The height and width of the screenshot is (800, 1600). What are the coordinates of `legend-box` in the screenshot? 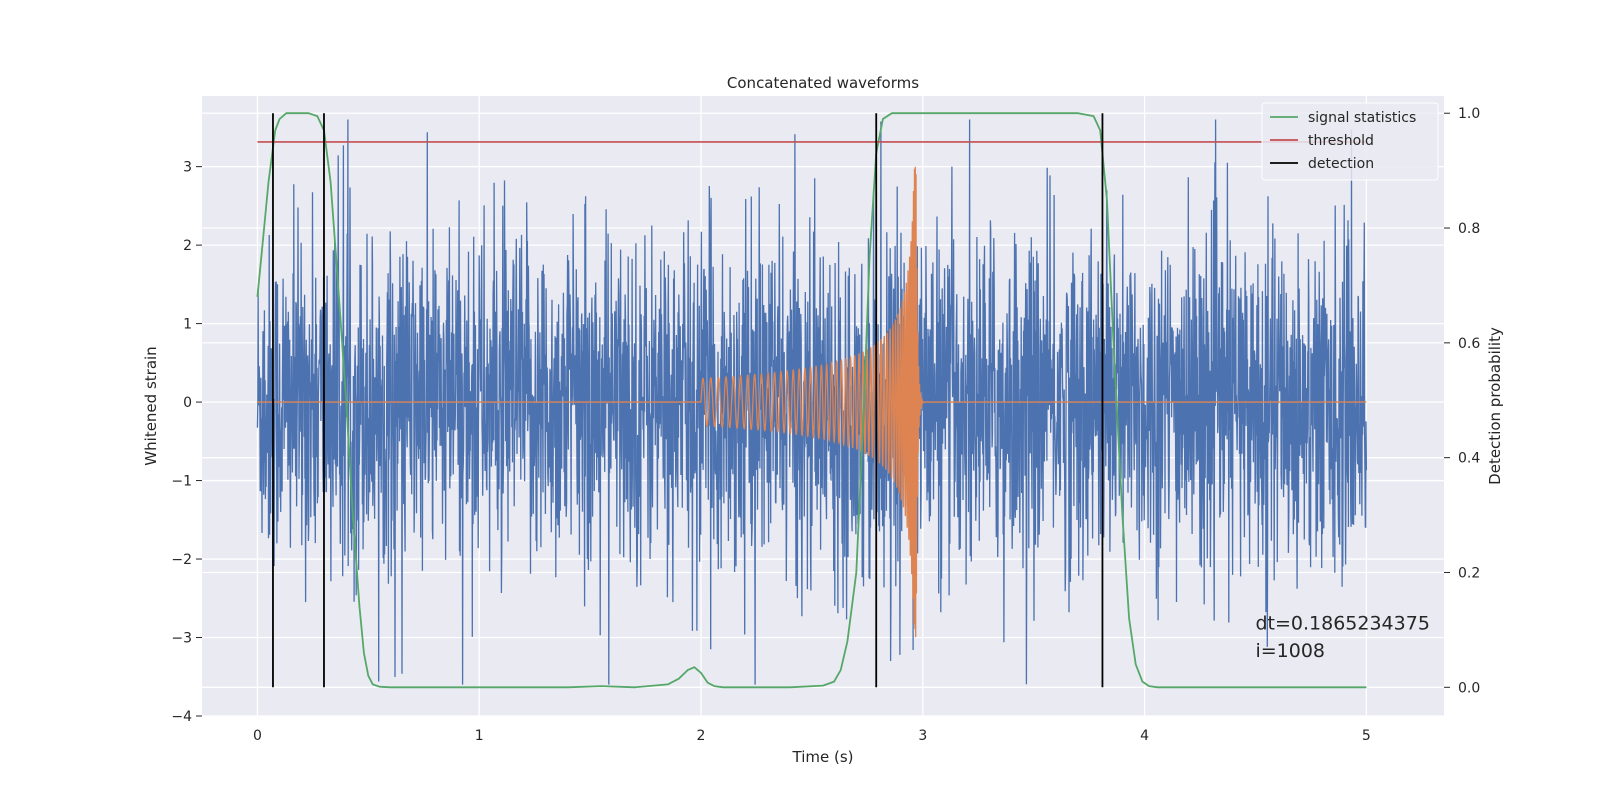 It's located at (1350, 141).